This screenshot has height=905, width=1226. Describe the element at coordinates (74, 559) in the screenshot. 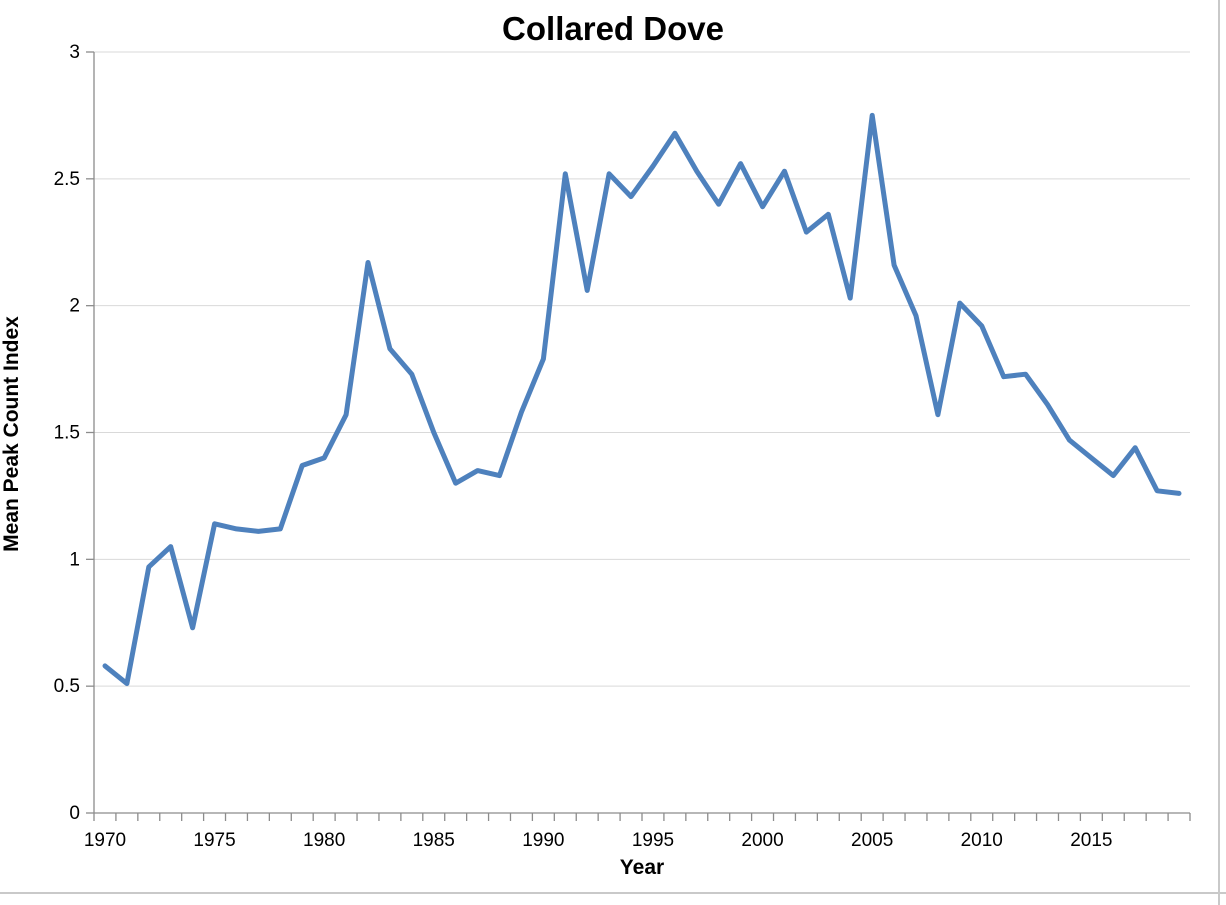

I see `y-tick-label: 1` at that location.